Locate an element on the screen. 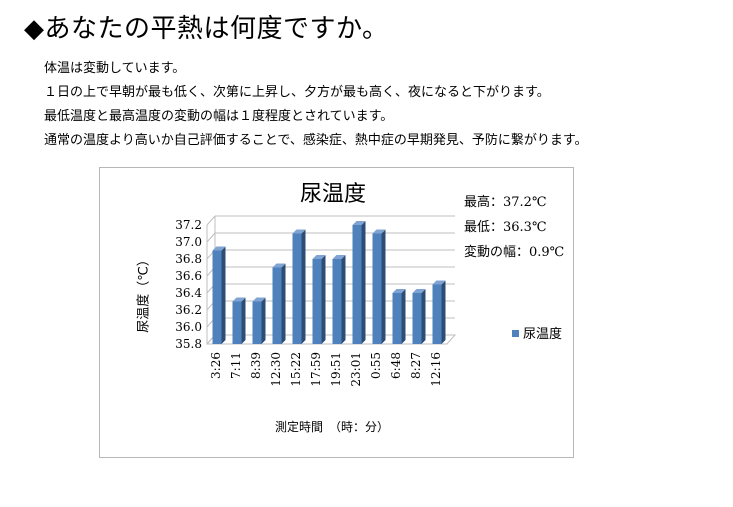 This screenshot has width=733, height=507. plot-floor is located at coordinates (331, 339).